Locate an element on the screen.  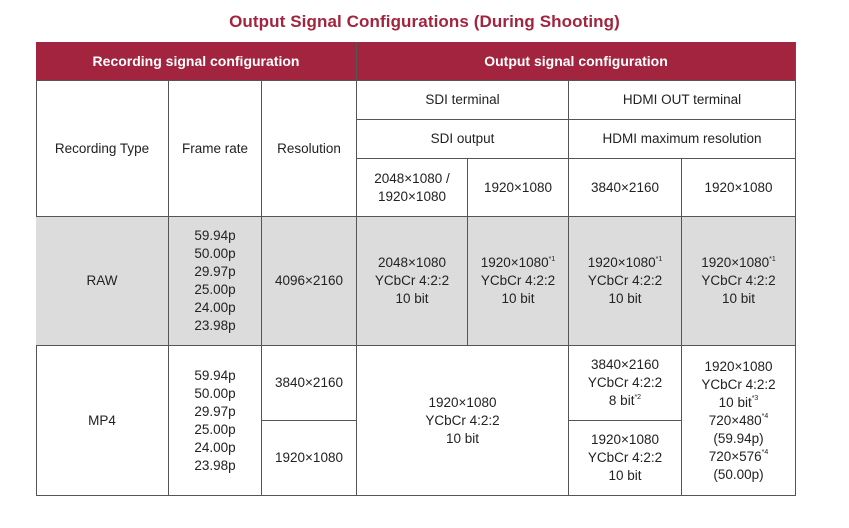
mp4-hdmi2-depth: 10 bit is located at coordinates (735, 402).